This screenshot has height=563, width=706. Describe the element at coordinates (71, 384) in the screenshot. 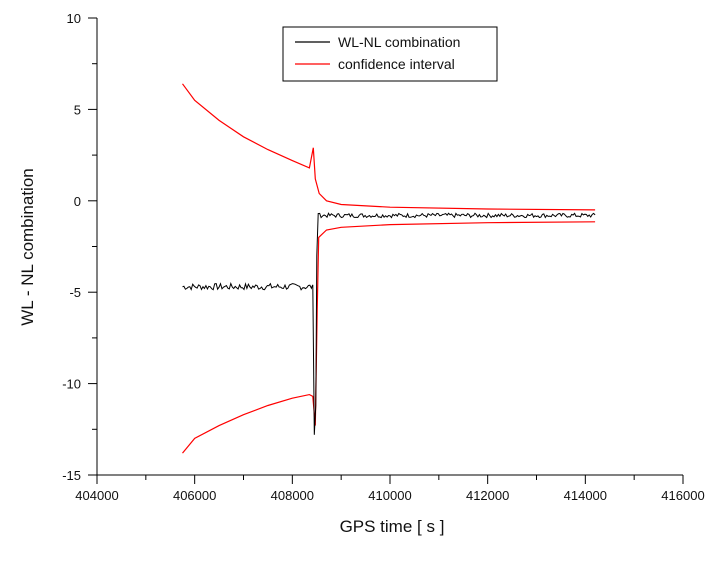

I see `y-tick-label: -10` at that location.